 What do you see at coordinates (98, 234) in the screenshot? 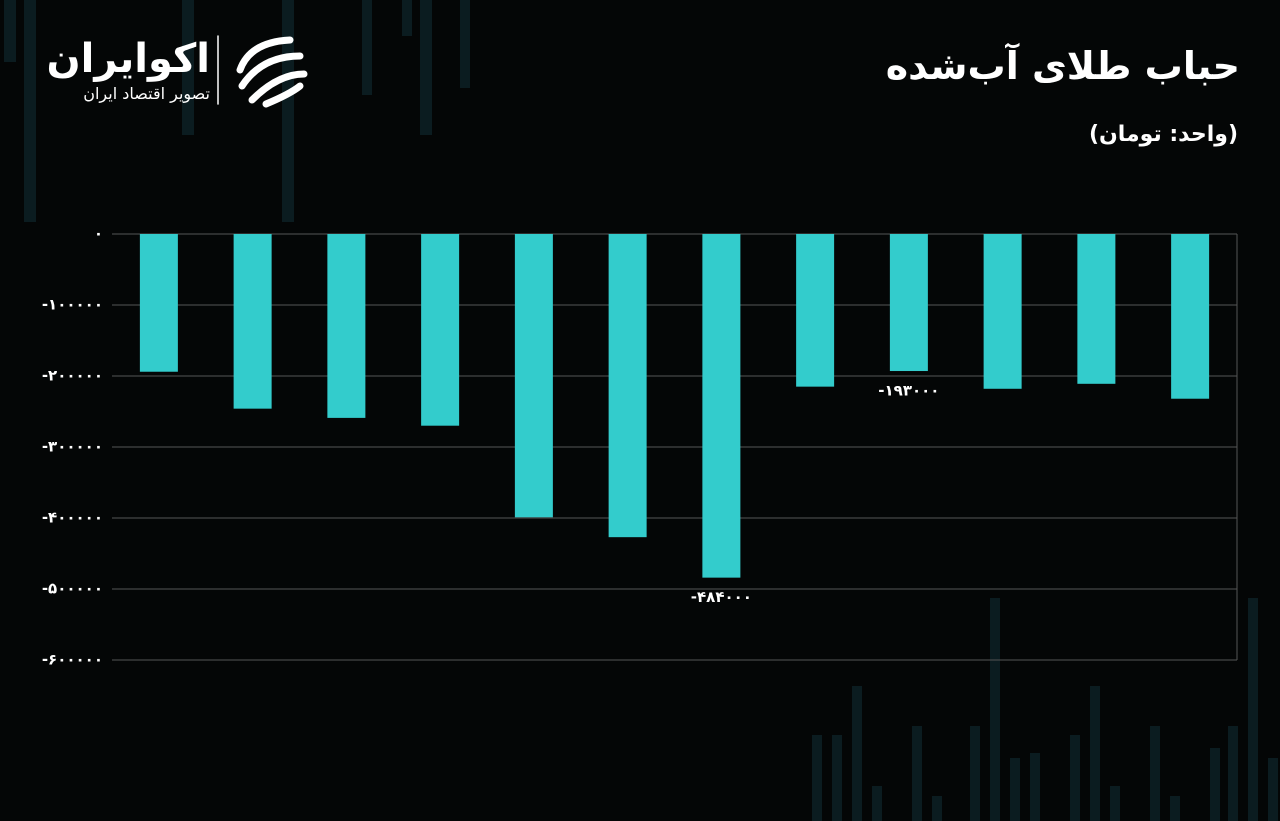
I see `y-tick-label: ۰` at bounding box center [98, 234].